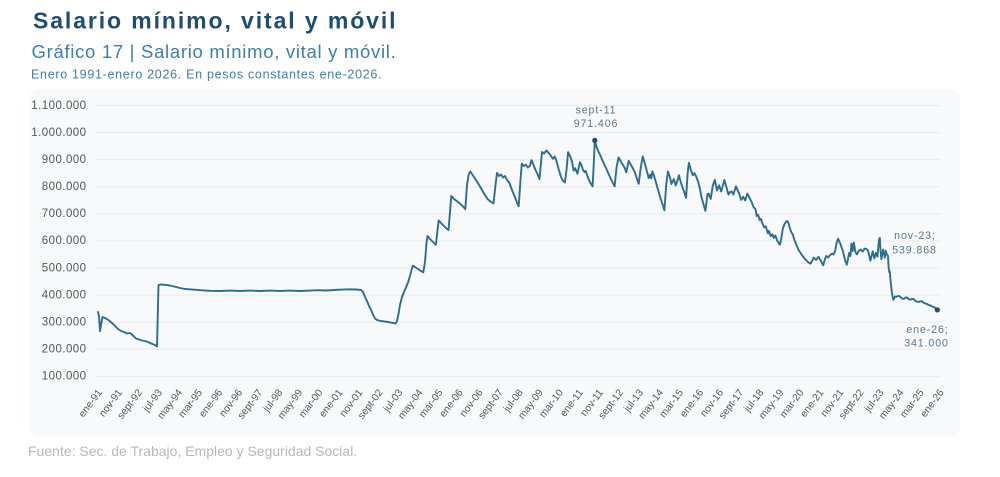  What do you see at coordinates (64, 241) in the screenshot?
I see `svg-text: 600.000` at bounding box center [64, 241].